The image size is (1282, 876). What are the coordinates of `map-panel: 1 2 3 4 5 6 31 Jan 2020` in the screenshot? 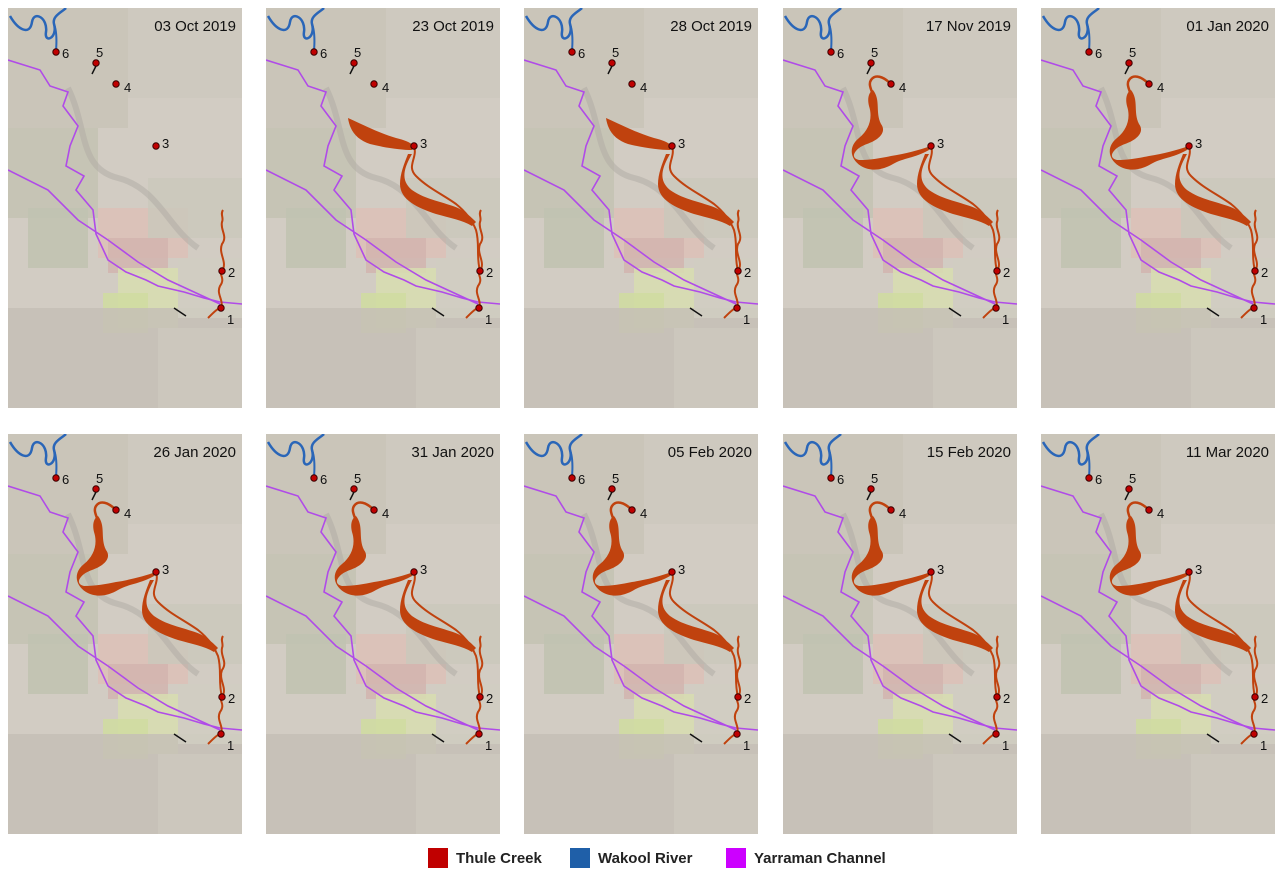 It's located at (383, 634).